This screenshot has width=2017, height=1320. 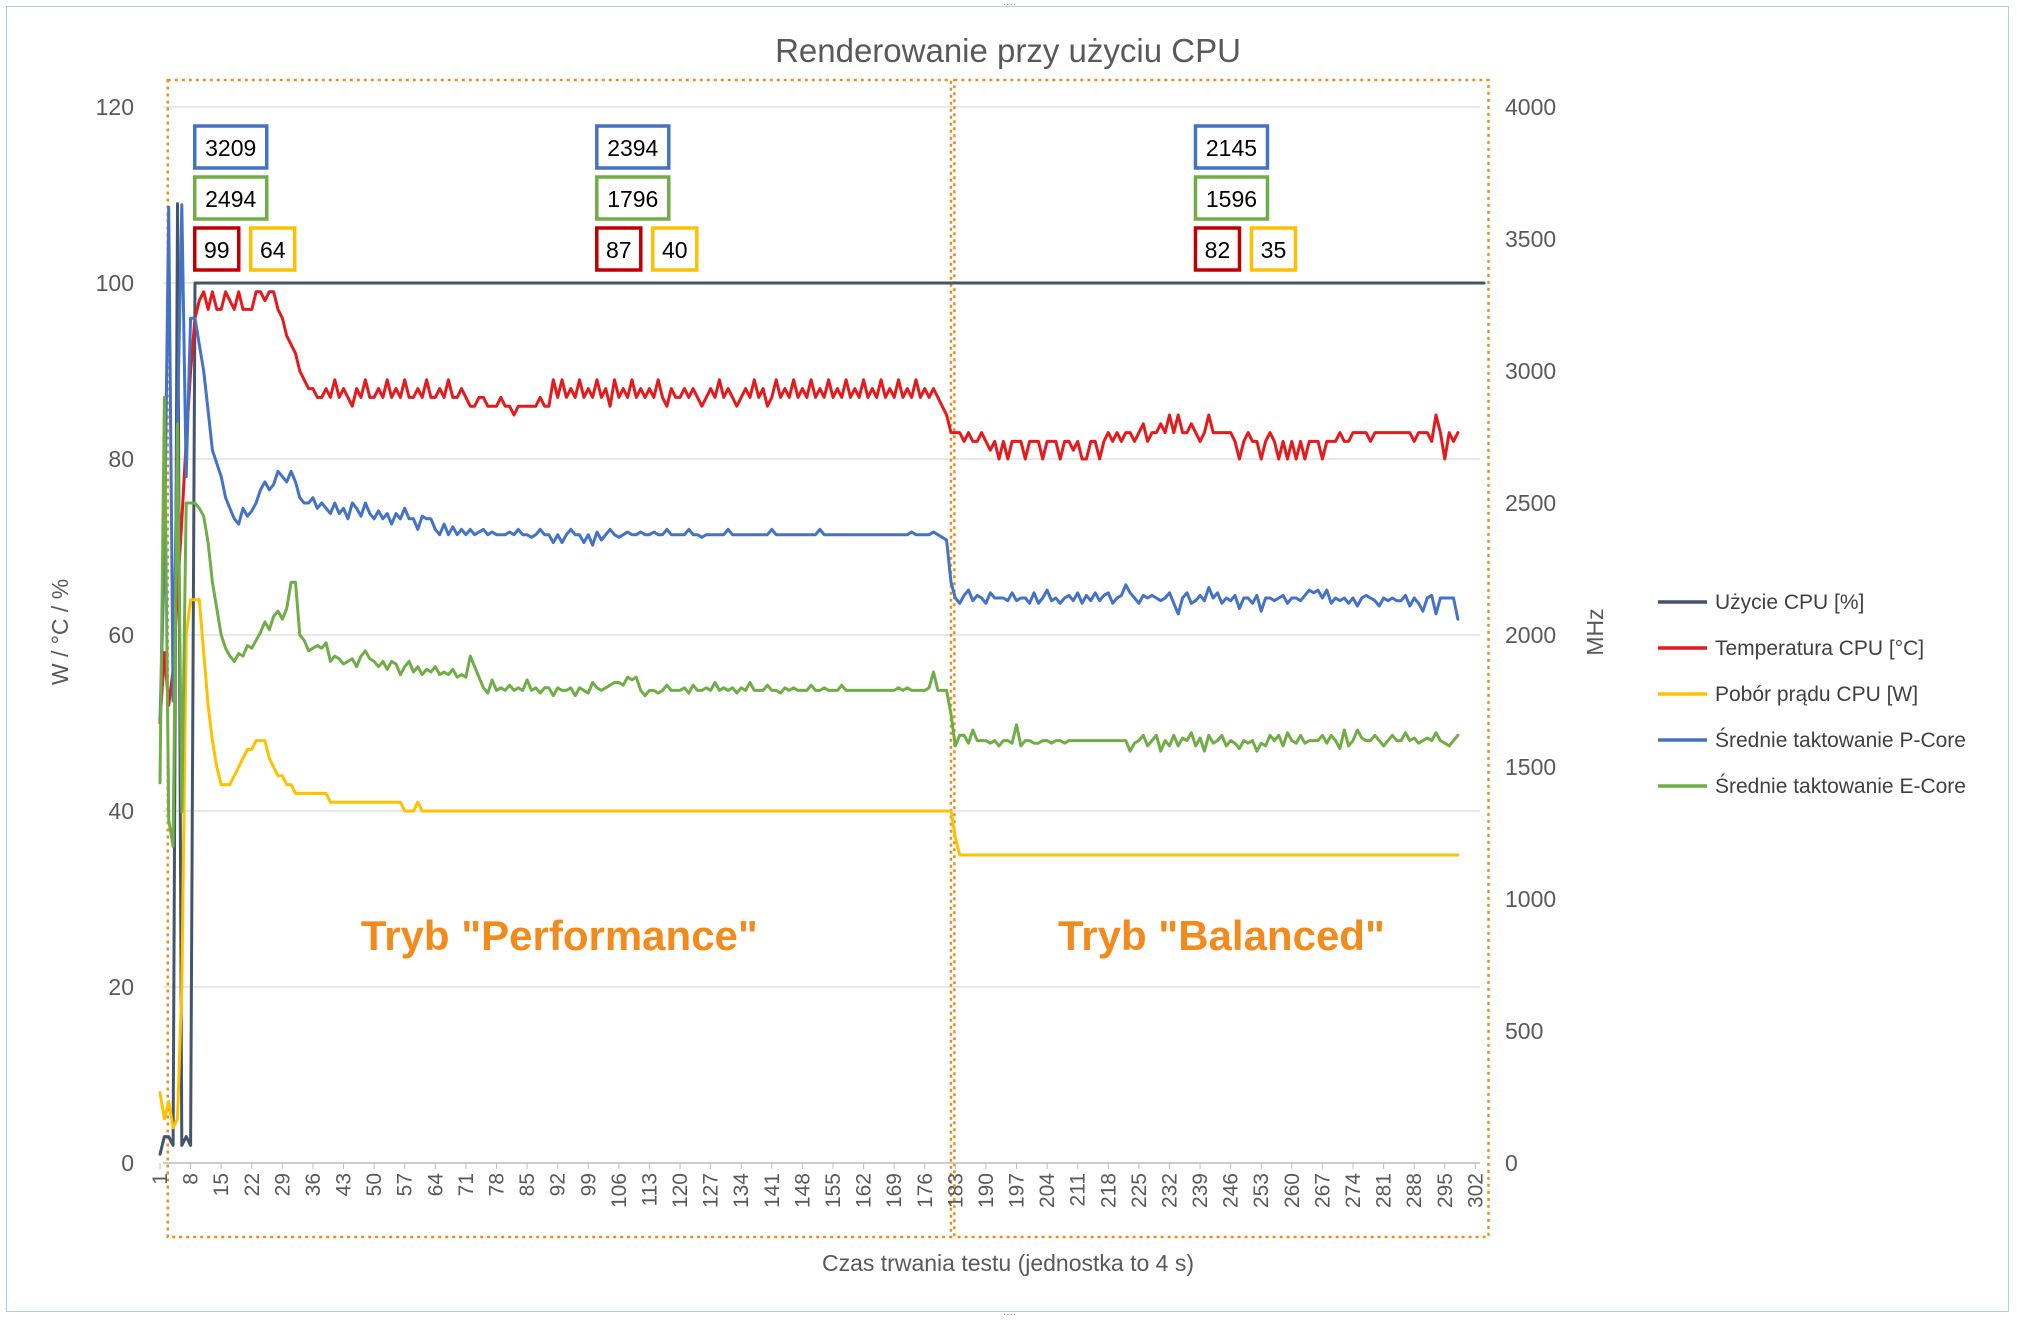 I want to click on callout-value: 3209, so click(x=230, y=148).